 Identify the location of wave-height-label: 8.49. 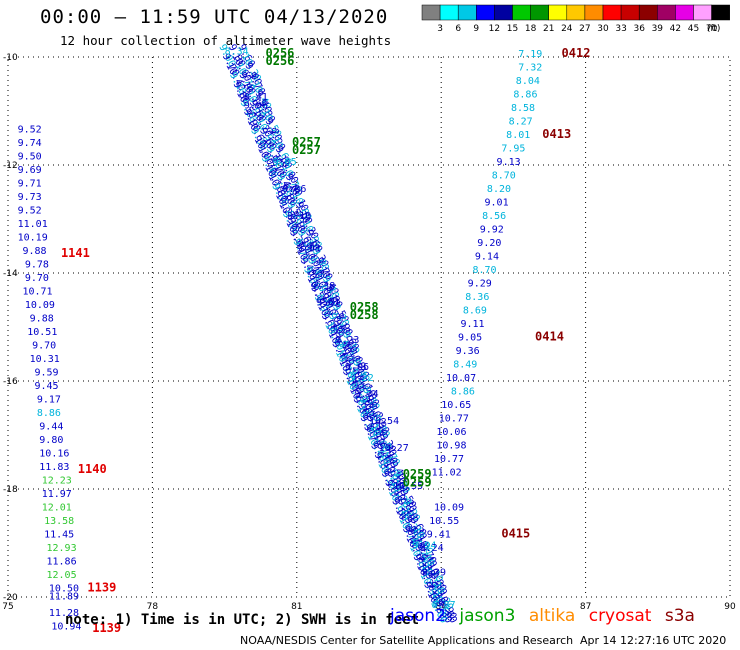
(465, 365).